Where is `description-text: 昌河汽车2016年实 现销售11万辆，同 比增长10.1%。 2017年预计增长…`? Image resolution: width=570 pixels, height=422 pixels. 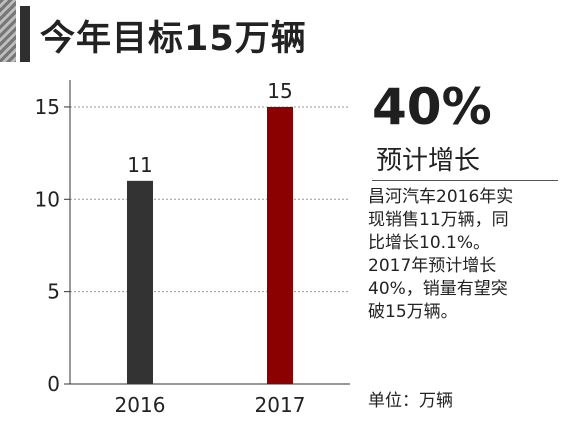 description-text: 昌河汽车2016年实 现销售11万辆，同 比增长10.1%。 2017年预计增长… is located at coordinates (441, 254).